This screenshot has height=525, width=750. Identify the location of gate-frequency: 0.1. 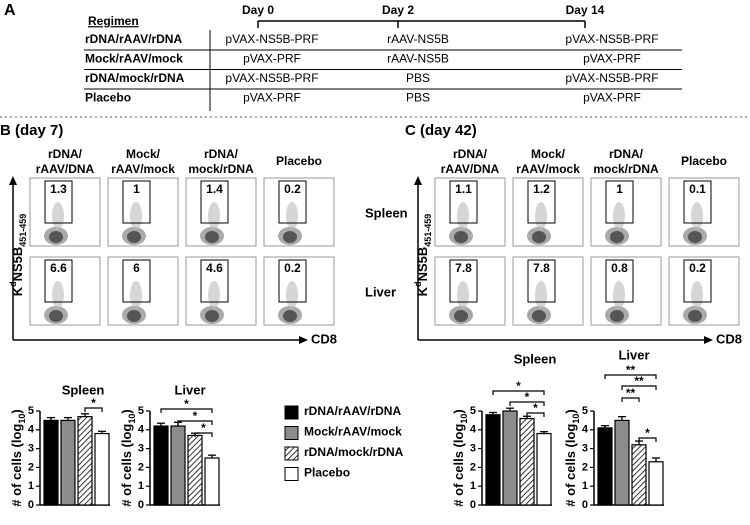
(697, 189).